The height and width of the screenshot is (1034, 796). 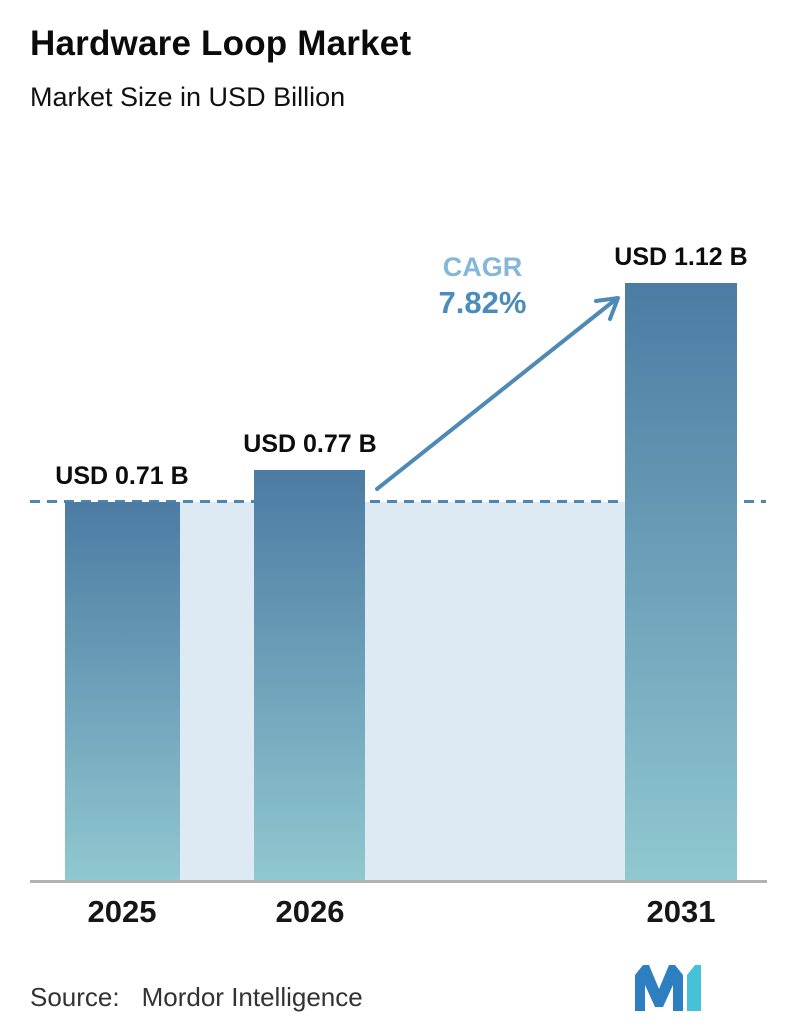 I want to click on bar-2025, so click(x=122, y=691).